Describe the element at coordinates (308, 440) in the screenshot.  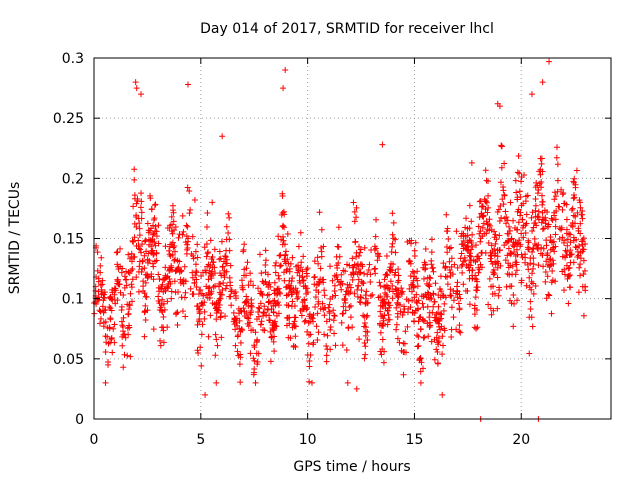
I see `x-tick-label: 10` at that location.